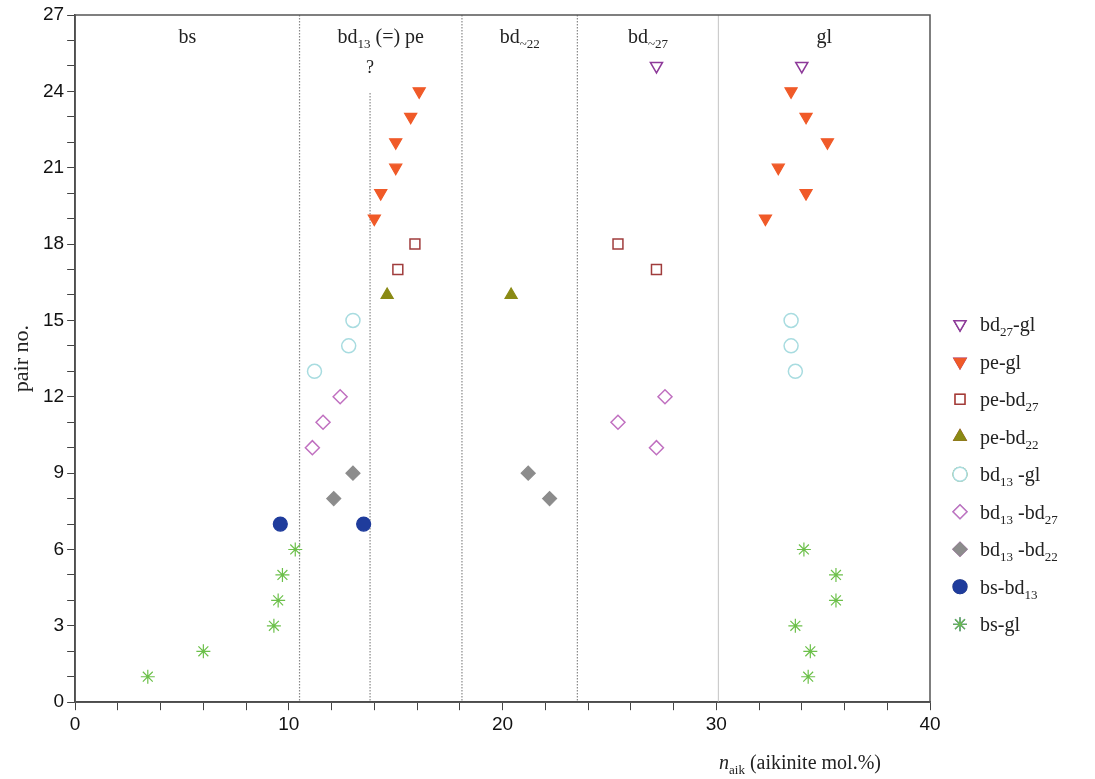 This screenshot has height=779, width=1095. Describe the element at coordinates (59, 472) in the screenshot. I see `y-tick-label: 9` at that location.